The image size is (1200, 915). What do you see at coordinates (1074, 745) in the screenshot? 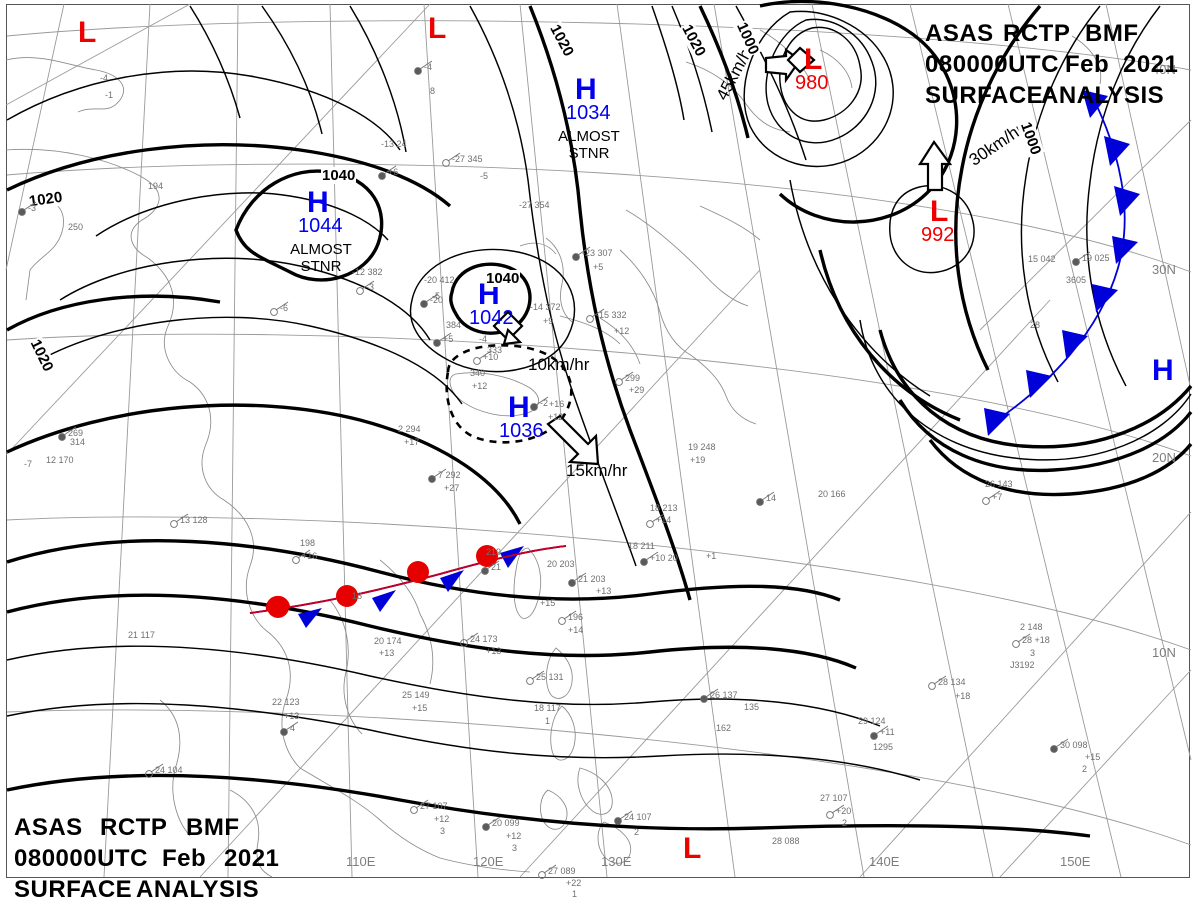
I see `station-observation: 30 098` at bounding box center [1074, 745].